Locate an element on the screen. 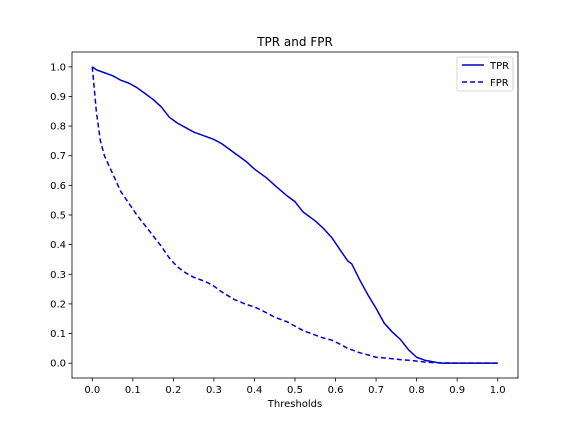 The height and width of the screenshot is (432, 576). x-axis: 0.0 0.1 0.2 0.3 0.4 0.5 0.6 0.7 0.8 0.9 1.0 is located at coordinates (294, 387).